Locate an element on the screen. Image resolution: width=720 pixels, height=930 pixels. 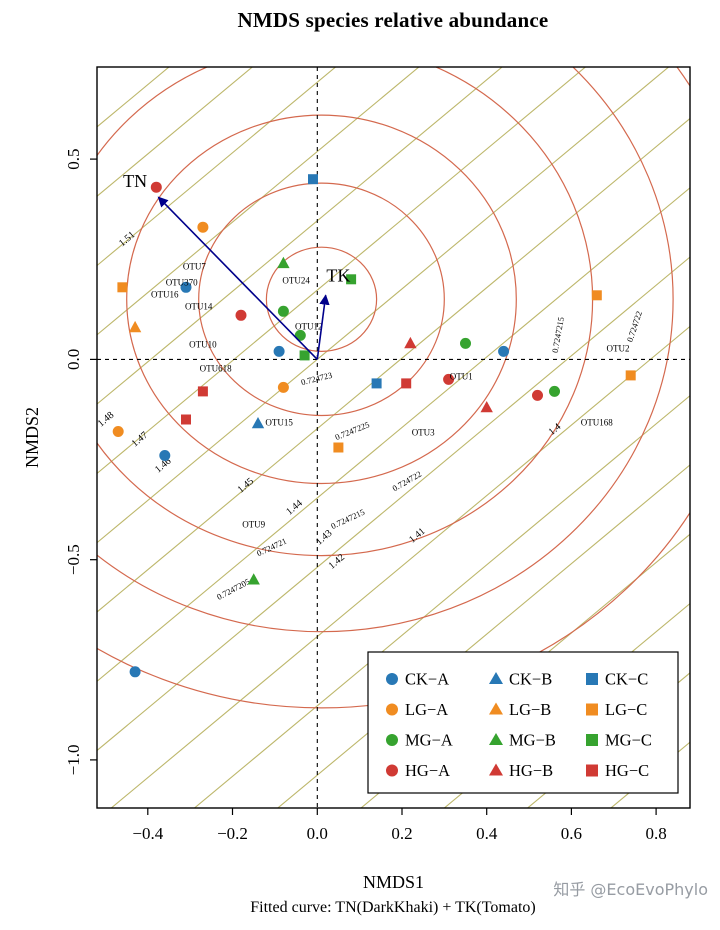
svg-text: OTU168 is located at coordinates (597, 423).